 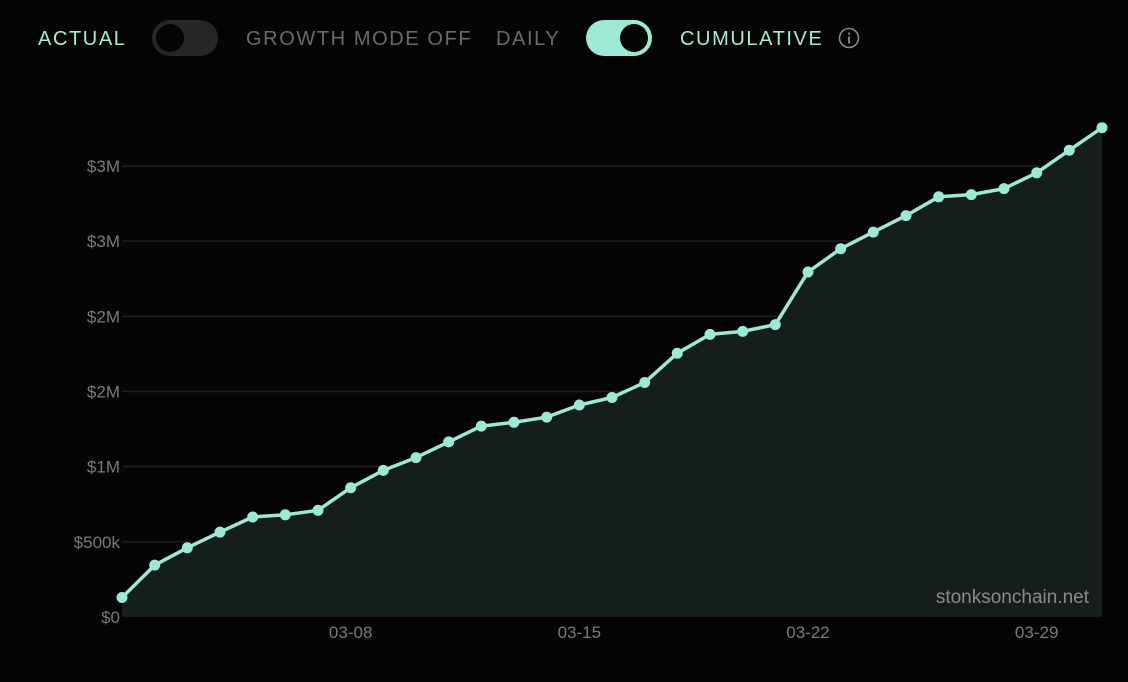 What do you see at coordinates (97, 542) in the screenshot?
I see `y-tick-label: $500k` at bounding box center [97, 542].